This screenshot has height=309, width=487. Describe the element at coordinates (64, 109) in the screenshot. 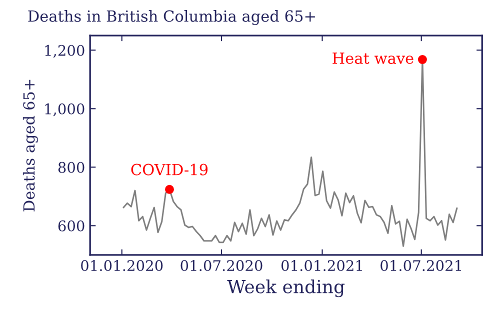

I see `y-tick-label: 1,000` at that location.